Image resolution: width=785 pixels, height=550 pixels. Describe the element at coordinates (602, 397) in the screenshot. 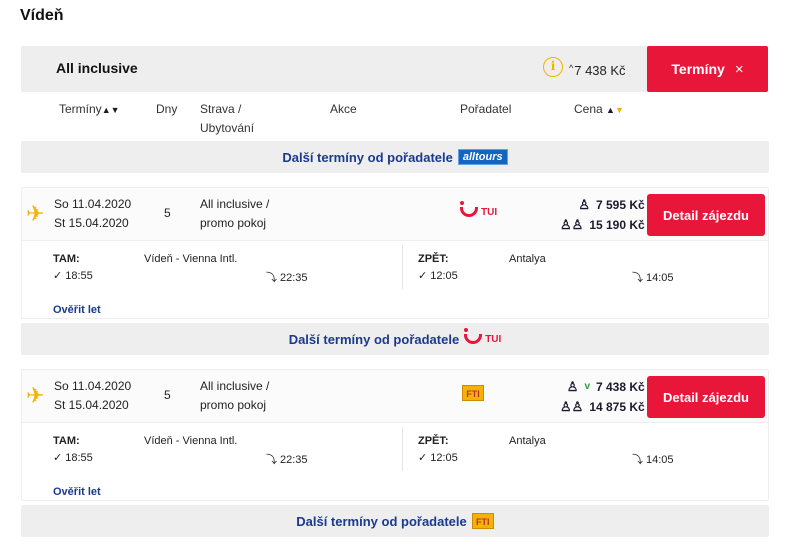

I see `offer-prices: ♙ v 7 438 Kč ♙♙ 14 875 Kč` at that location.